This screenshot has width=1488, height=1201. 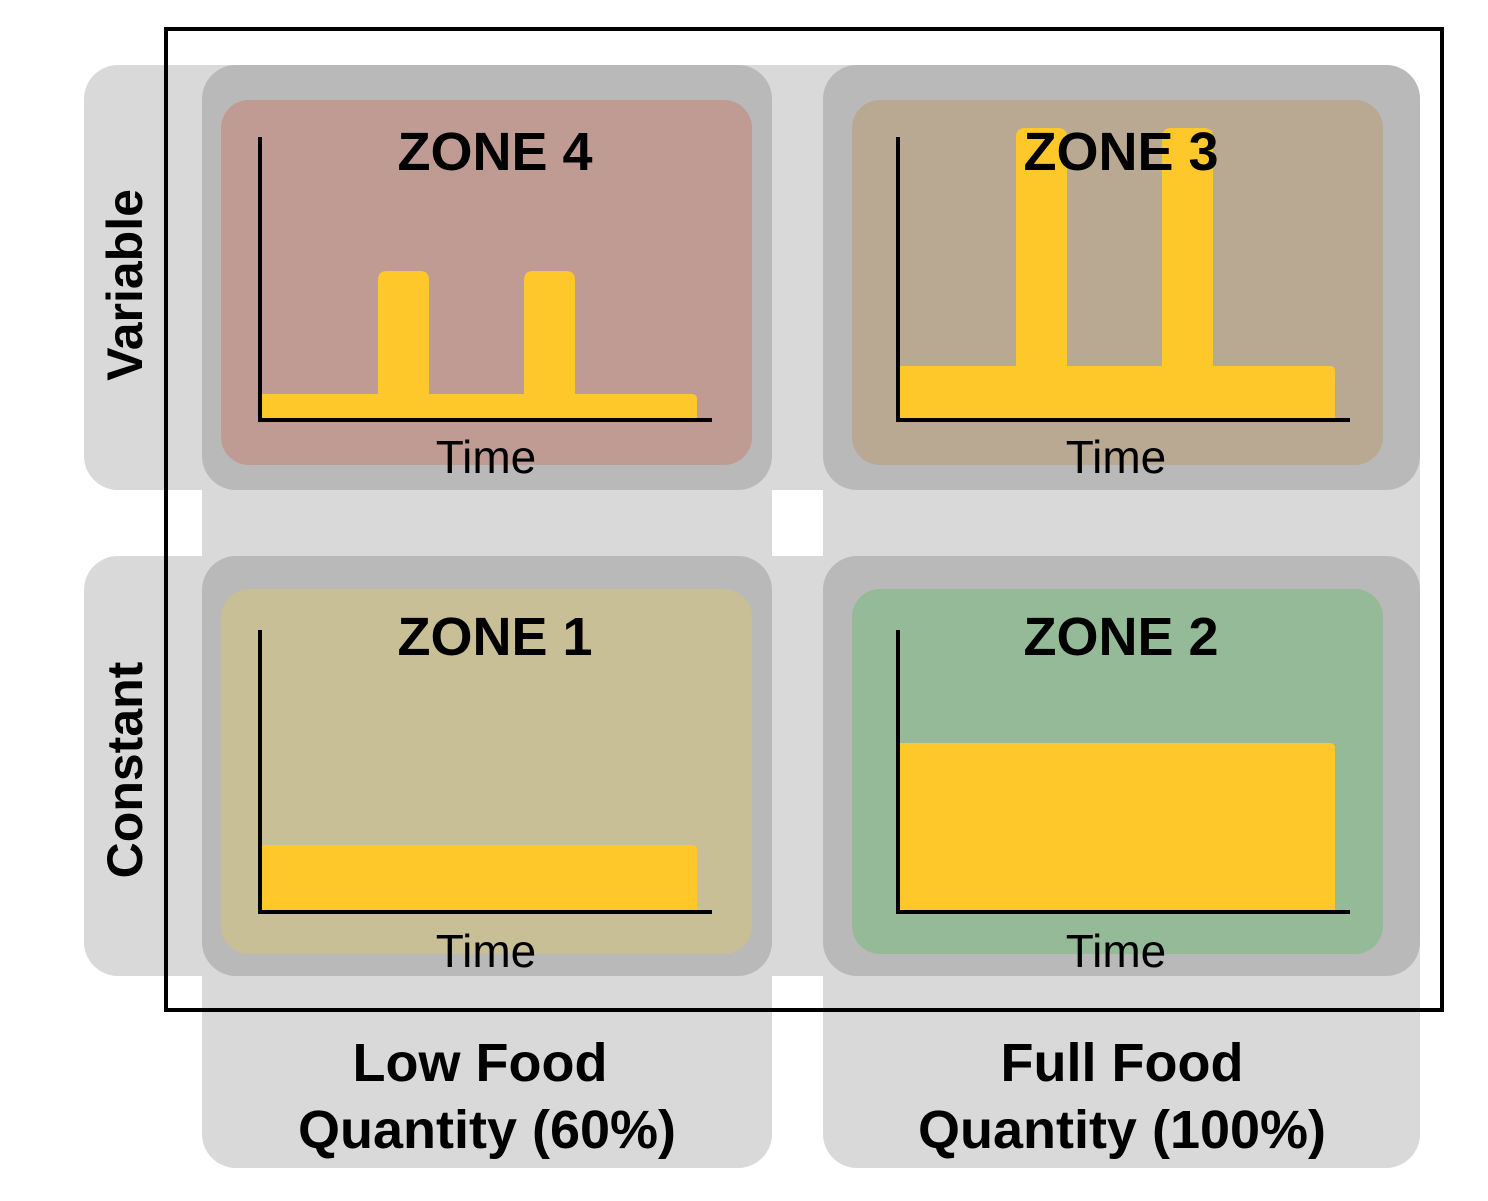 I want to click on zone-1-panel: ZONE 1 Time, so click(x=486, y=783).